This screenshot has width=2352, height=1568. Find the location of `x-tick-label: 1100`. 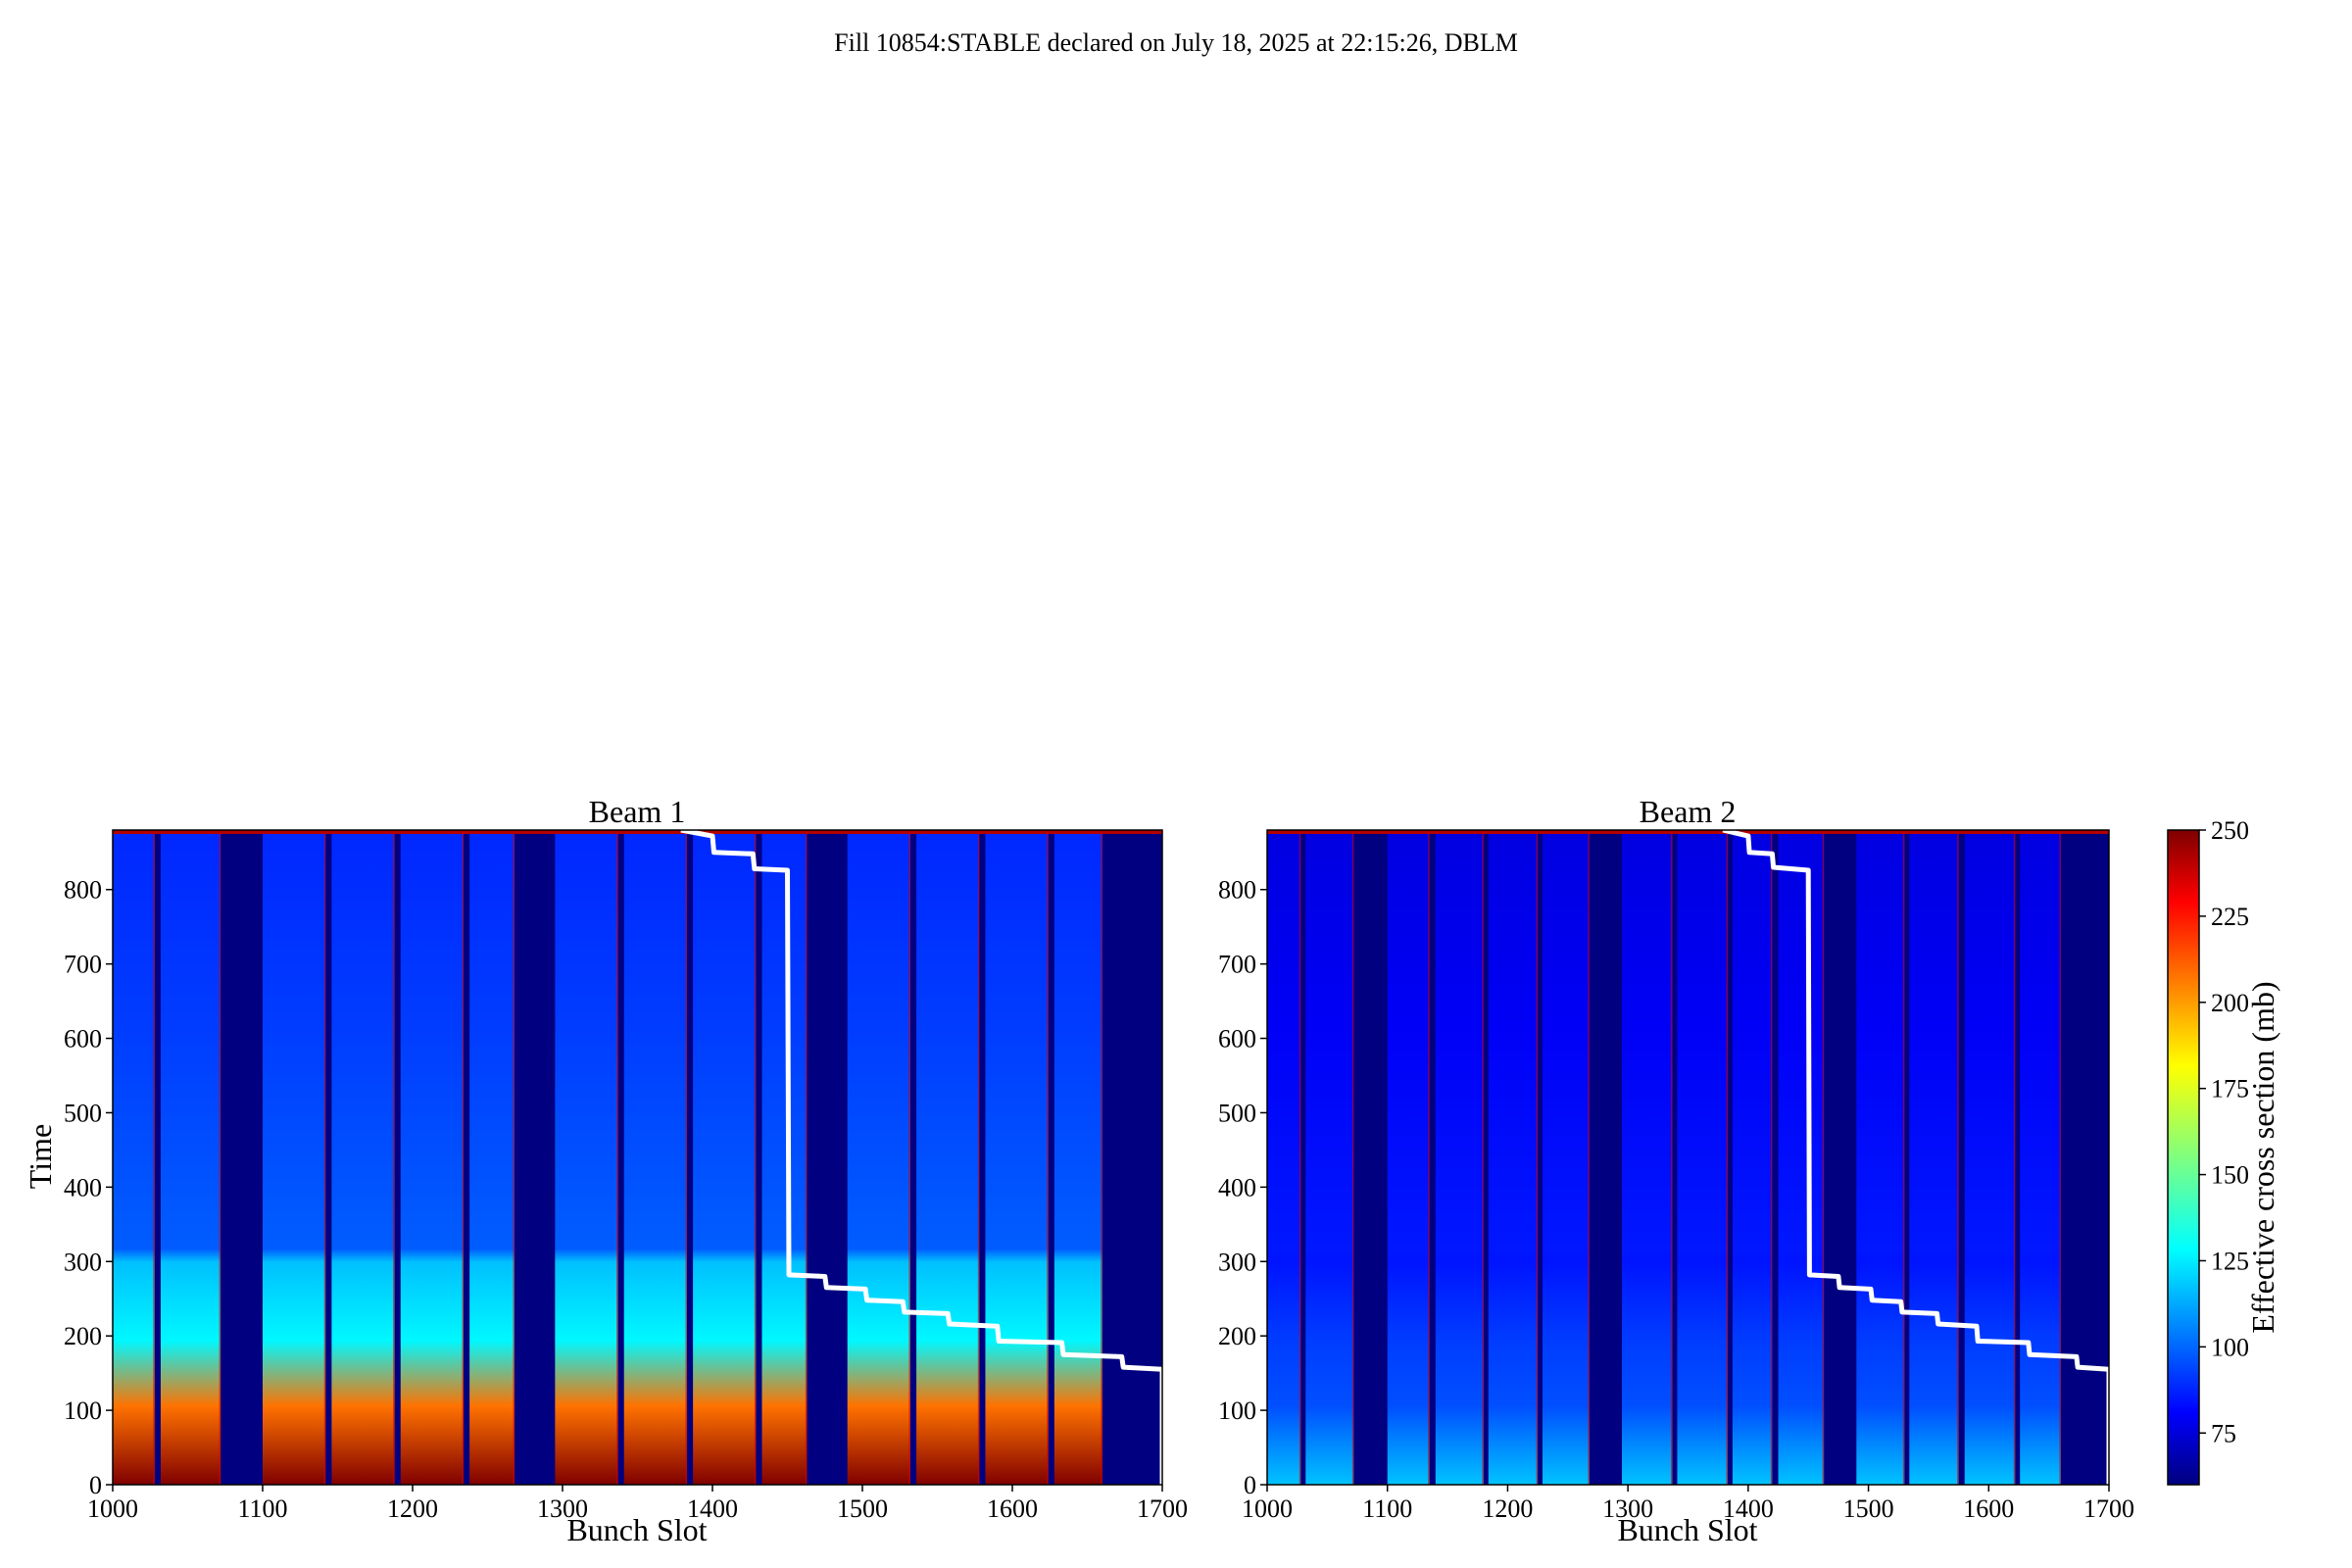

x-tick-label: 1100 is located at coordinates (262, 1508).